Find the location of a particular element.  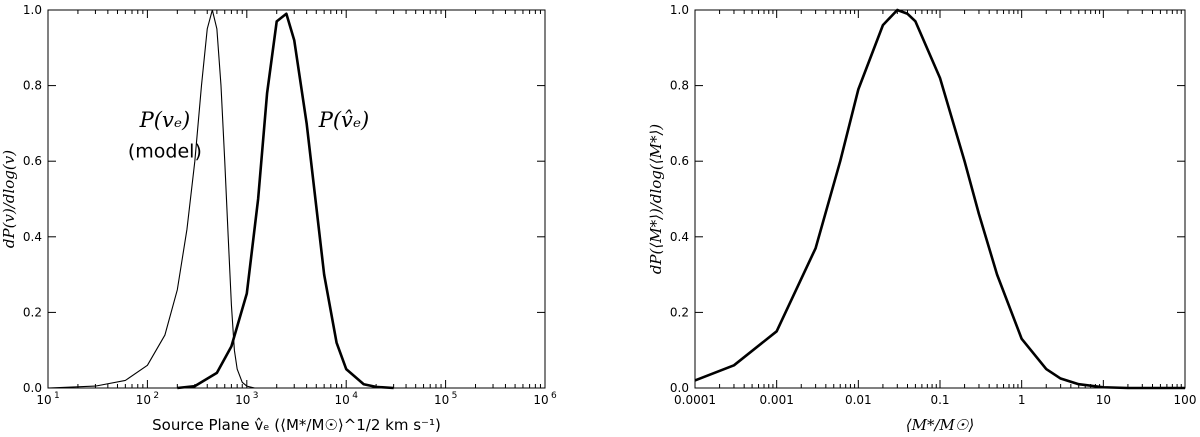

right-y-tick-label: 0.2 is located at coordinates (679, 312).